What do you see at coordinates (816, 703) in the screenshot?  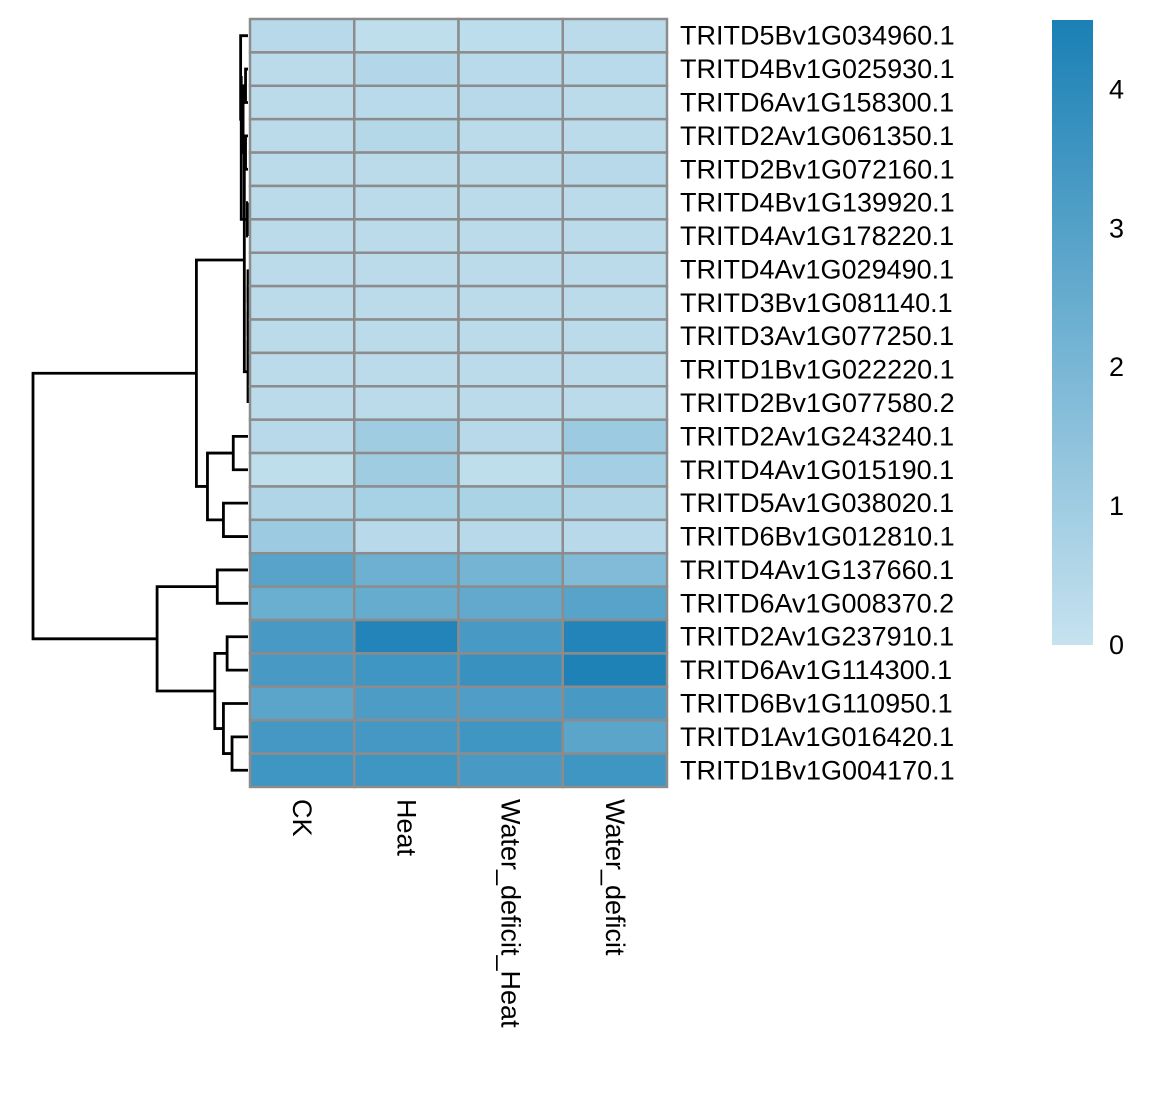 I see `row-label: TRITD6Bv1G110950.1` at bounding box center [816, 703].